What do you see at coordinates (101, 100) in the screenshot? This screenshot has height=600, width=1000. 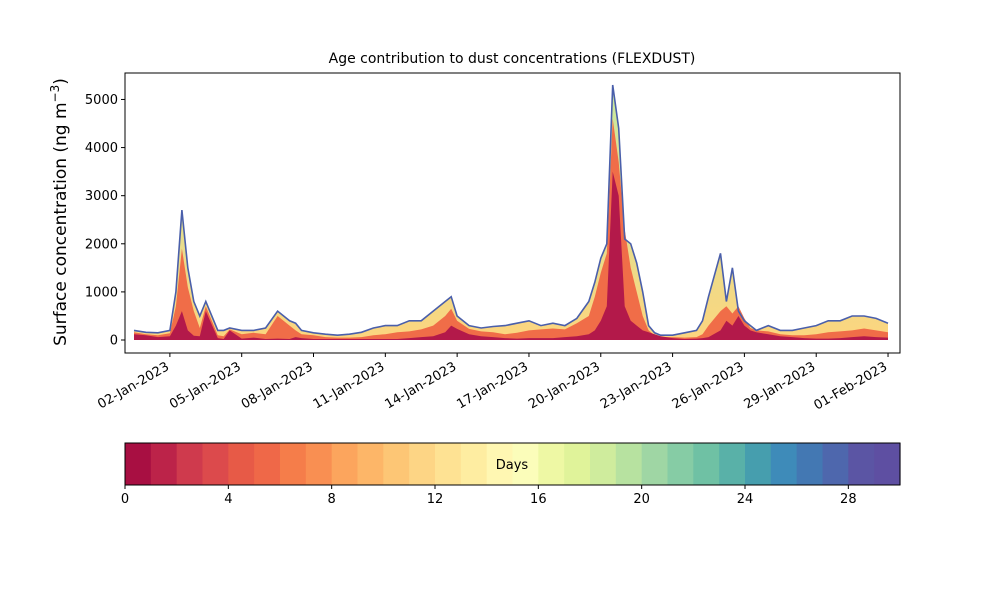 I see `y-tick-label: 5000` at bounding box center [101, 100].